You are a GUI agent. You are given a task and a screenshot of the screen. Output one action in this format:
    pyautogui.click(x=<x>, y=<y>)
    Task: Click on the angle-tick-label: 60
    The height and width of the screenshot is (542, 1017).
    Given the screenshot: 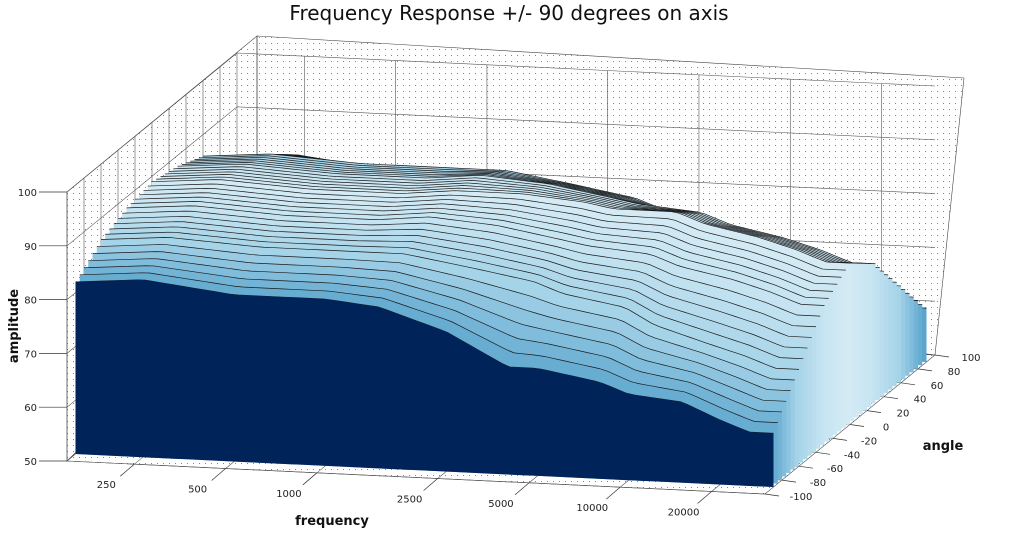 What is the action you would take?
    pyautogui.click(x=937, y=386)
    